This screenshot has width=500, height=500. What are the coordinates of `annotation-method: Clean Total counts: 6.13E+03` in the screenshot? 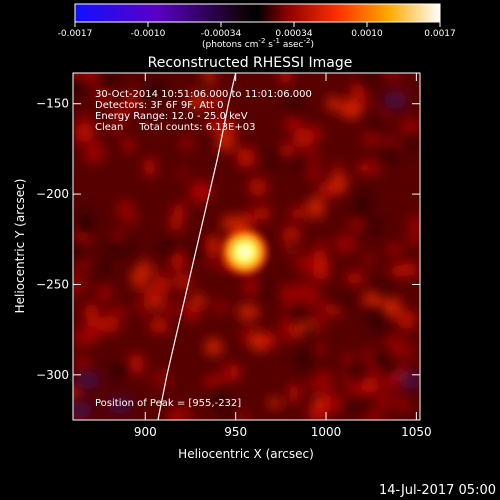 It's located at (175, 127).